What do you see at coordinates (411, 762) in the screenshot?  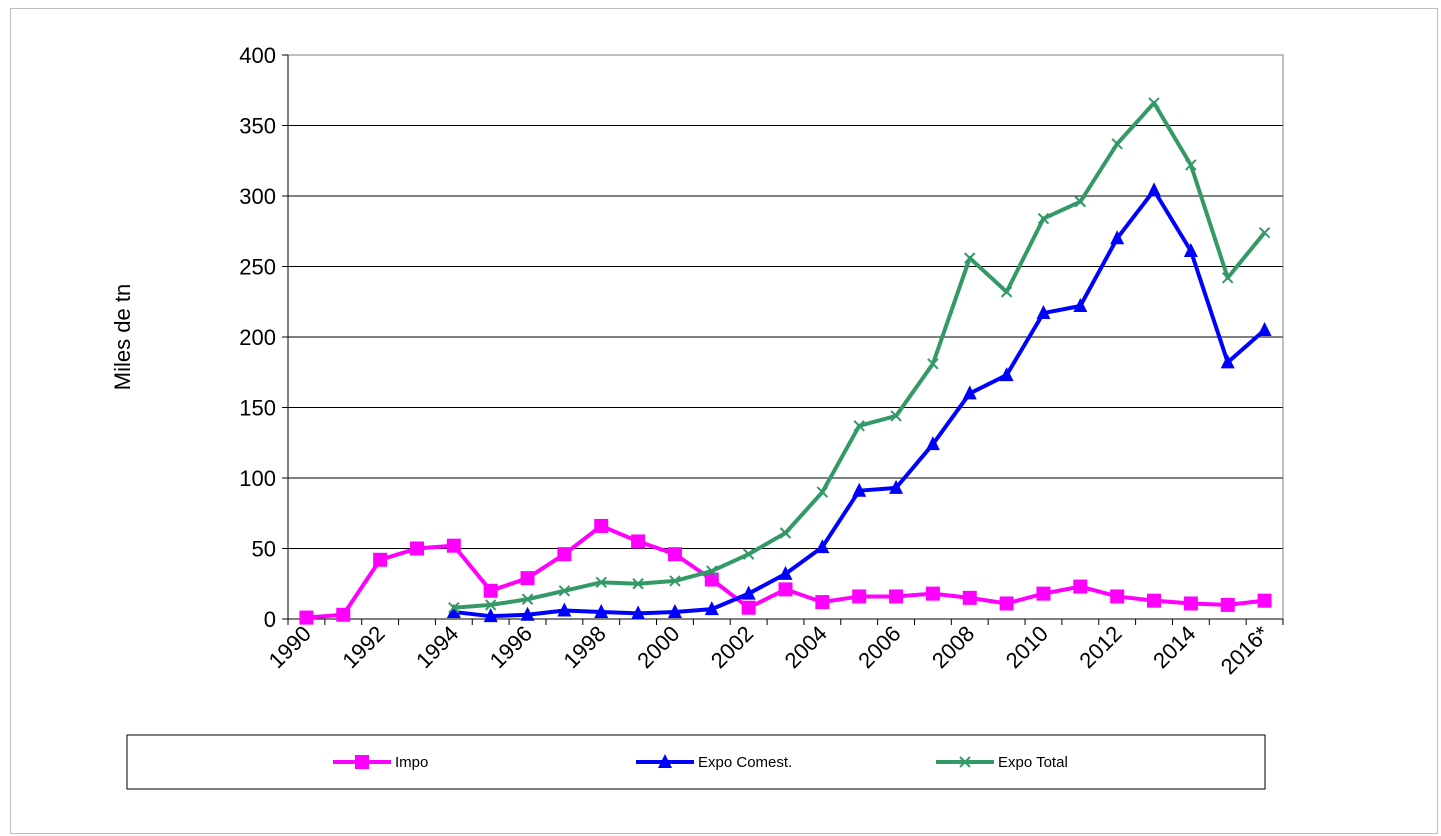 I see `legend-label: Impo` at bounding box center [411, 762].